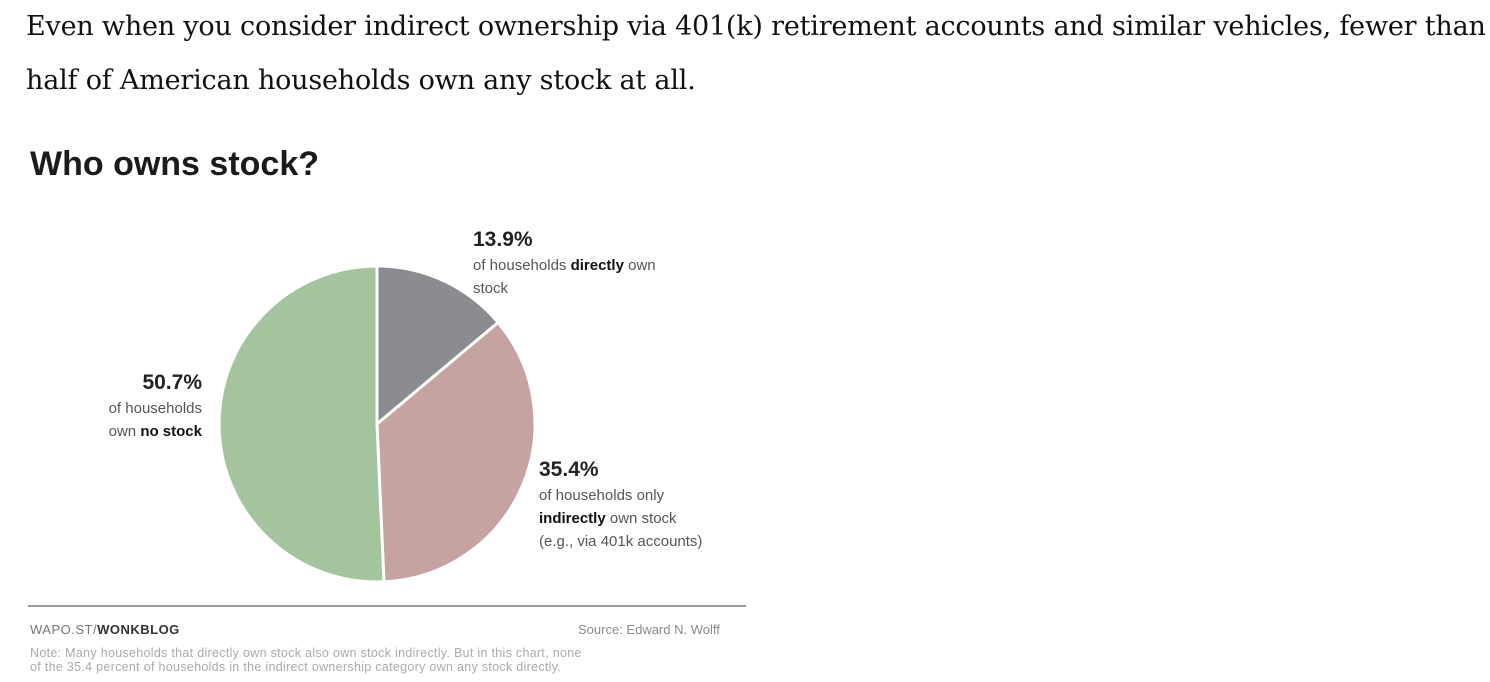  Describe the element at coordinates (172, 382) in the screenshot. I see `slice-pct-none: 50.7%` at that location.